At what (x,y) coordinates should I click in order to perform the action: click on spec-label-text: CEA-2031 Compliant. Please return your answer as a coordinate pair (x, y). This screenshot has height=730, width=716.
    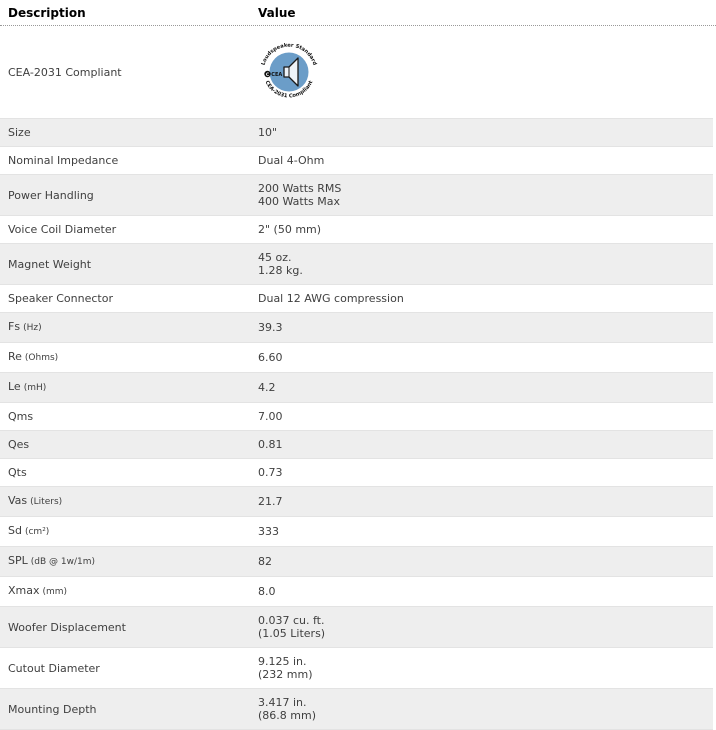
    Looking at the image, I should click on (65, 72).